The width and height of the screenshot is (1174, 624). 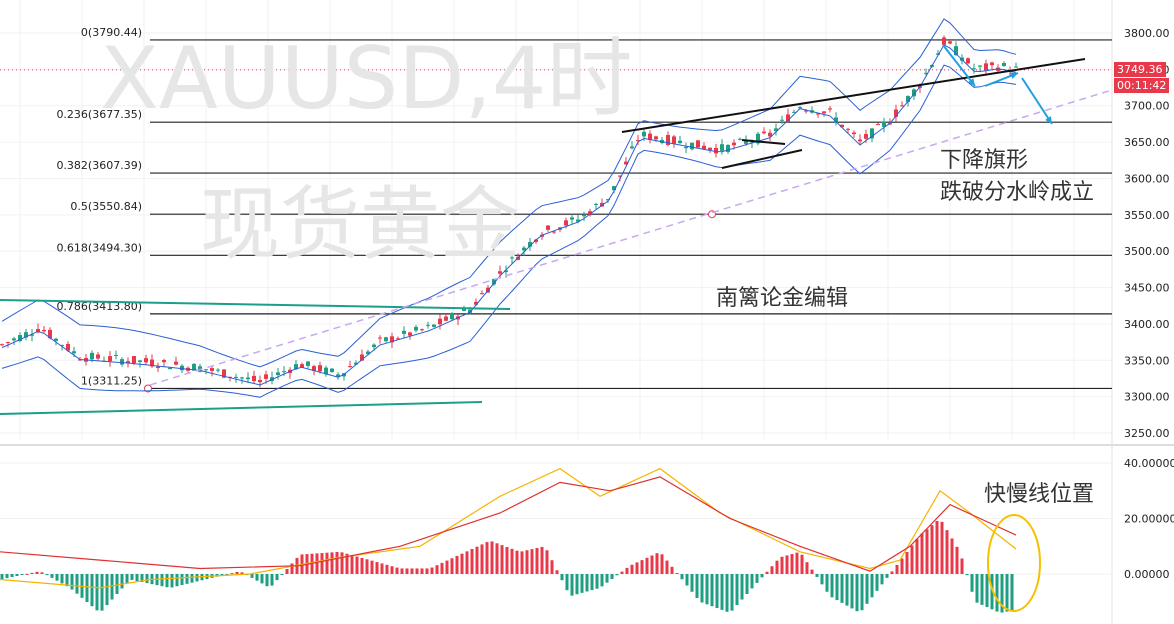 I want to click on annotation-macd-position: 快慢线位置, so click(x=1039, y=494).